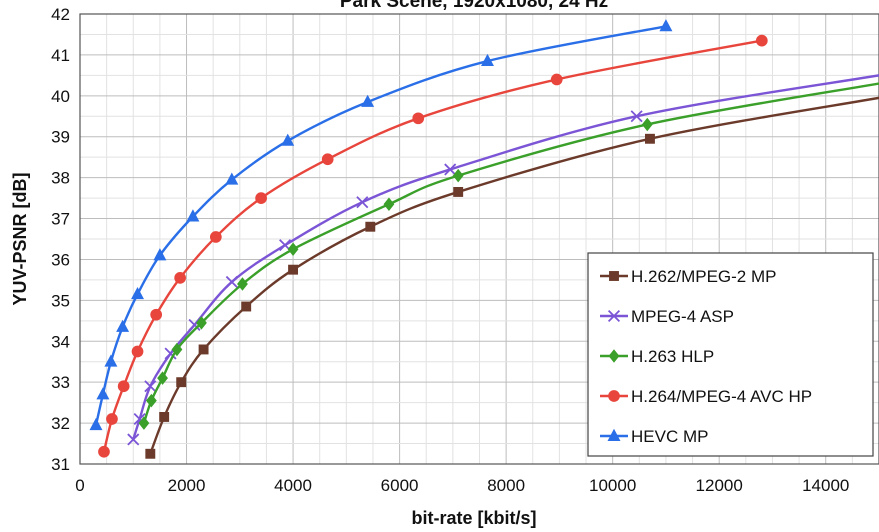 The width and height of the screenshot is (879, 532). Describe the element at coordinates (60, 382) in the screenshot. I see `y-tick-label: 33` at that location.